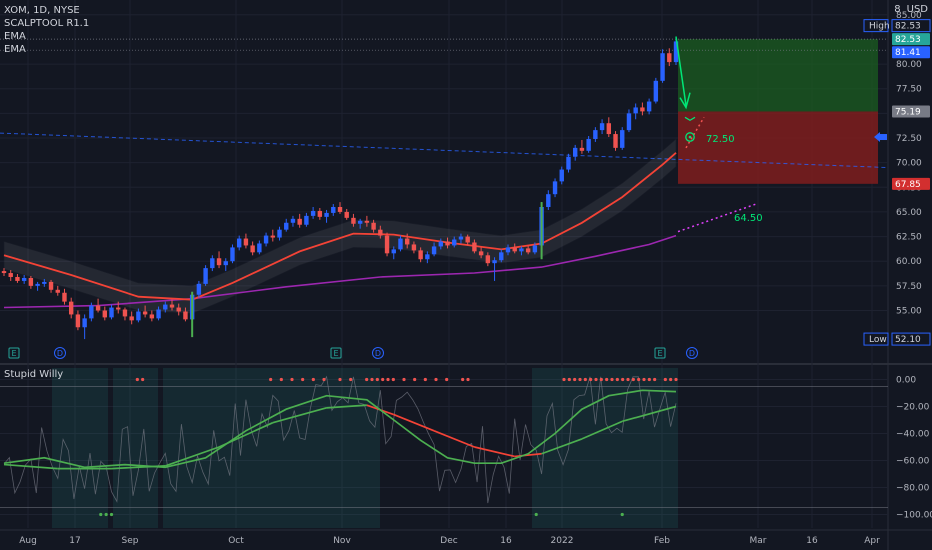 The height and width of the screenshot is (550, 932). What do you see at coordinates (917, 9) in the screenshot?
I see `currency-code: USD` at bounding box center [917, 9].